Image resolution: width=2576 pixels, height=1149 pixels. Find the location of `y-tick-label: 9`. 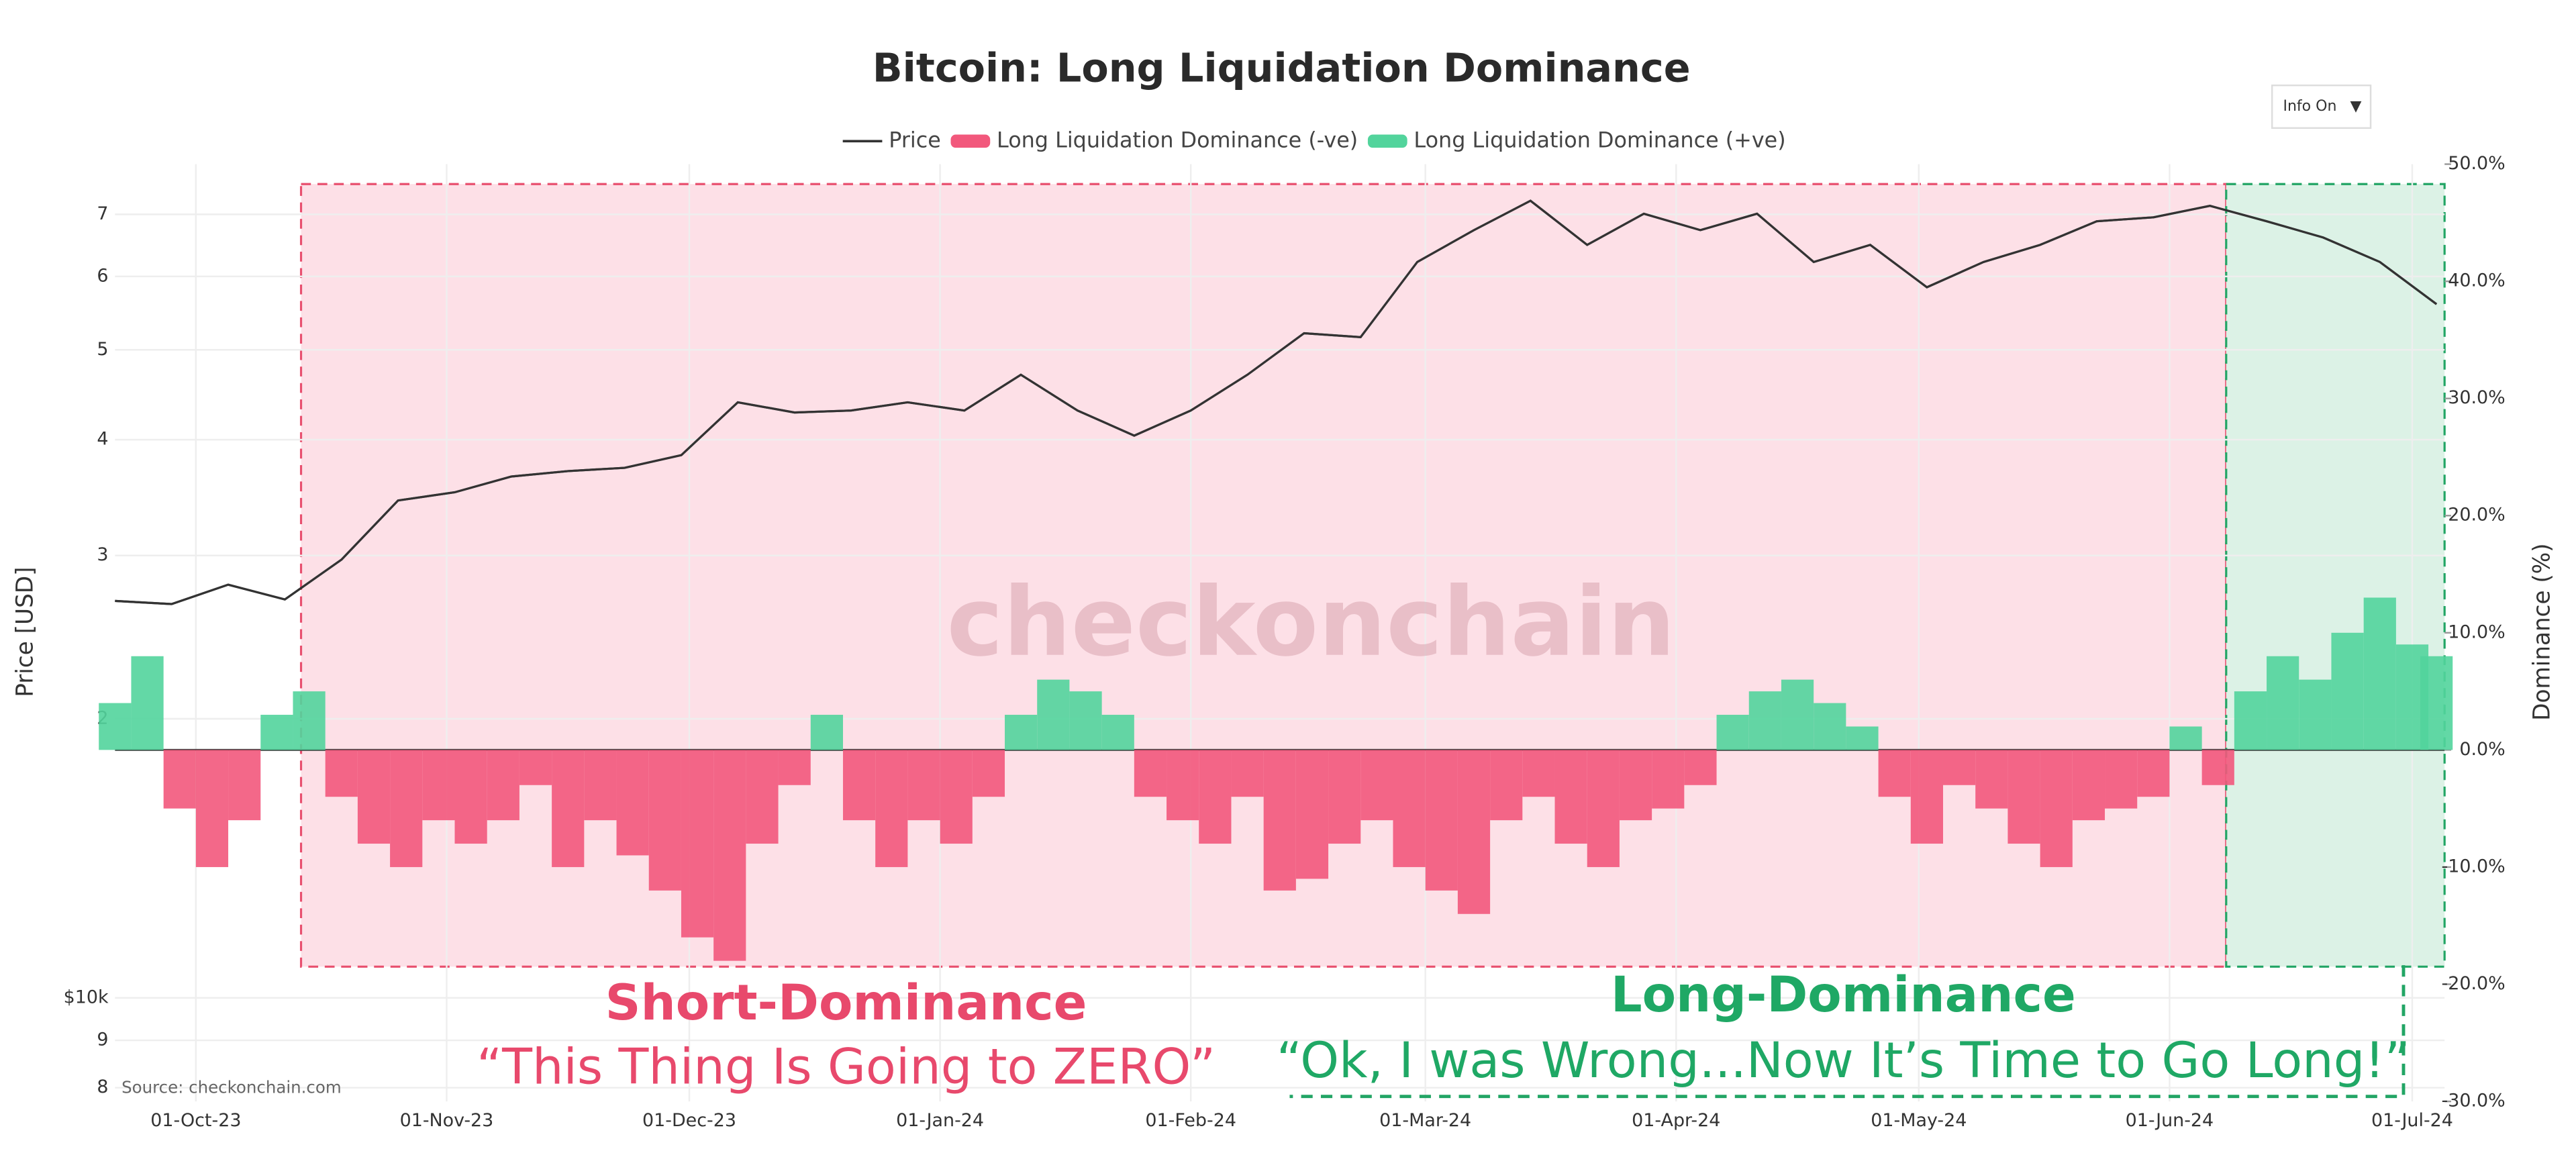

y-tick-label: 9 is located at coordinates (102, 1040).